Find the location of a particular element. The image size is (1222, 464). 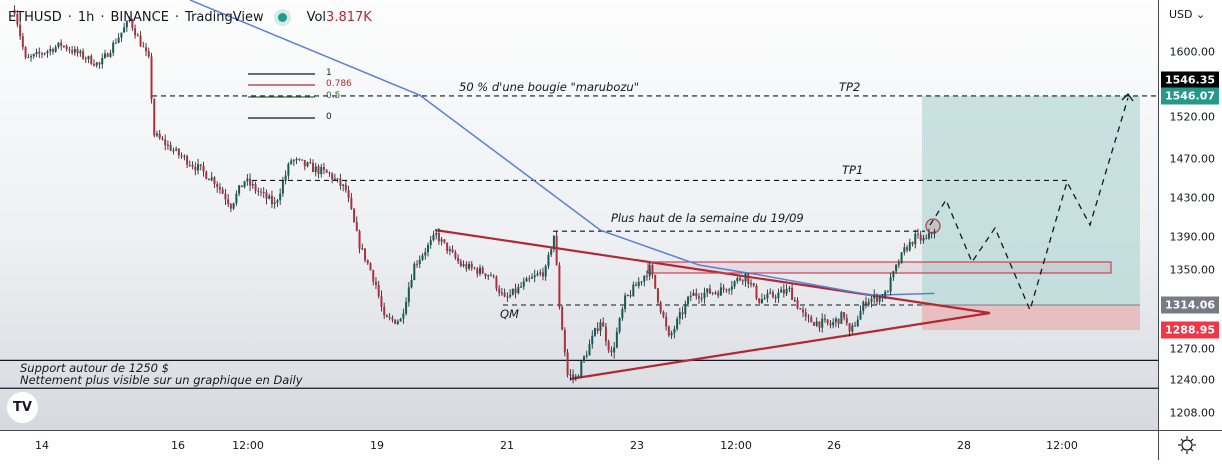

target-zone is located at coordinates (1031, 200).